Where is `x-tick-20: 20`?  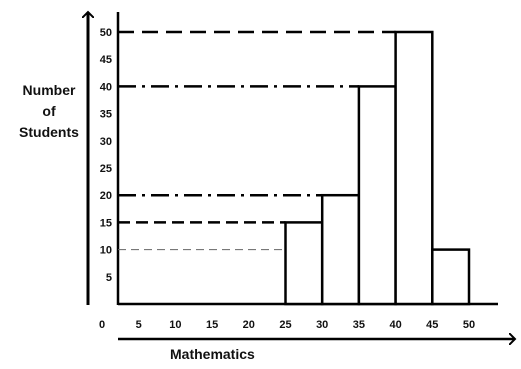 x-tick-20: 20 is located at coordinates (249, 325).